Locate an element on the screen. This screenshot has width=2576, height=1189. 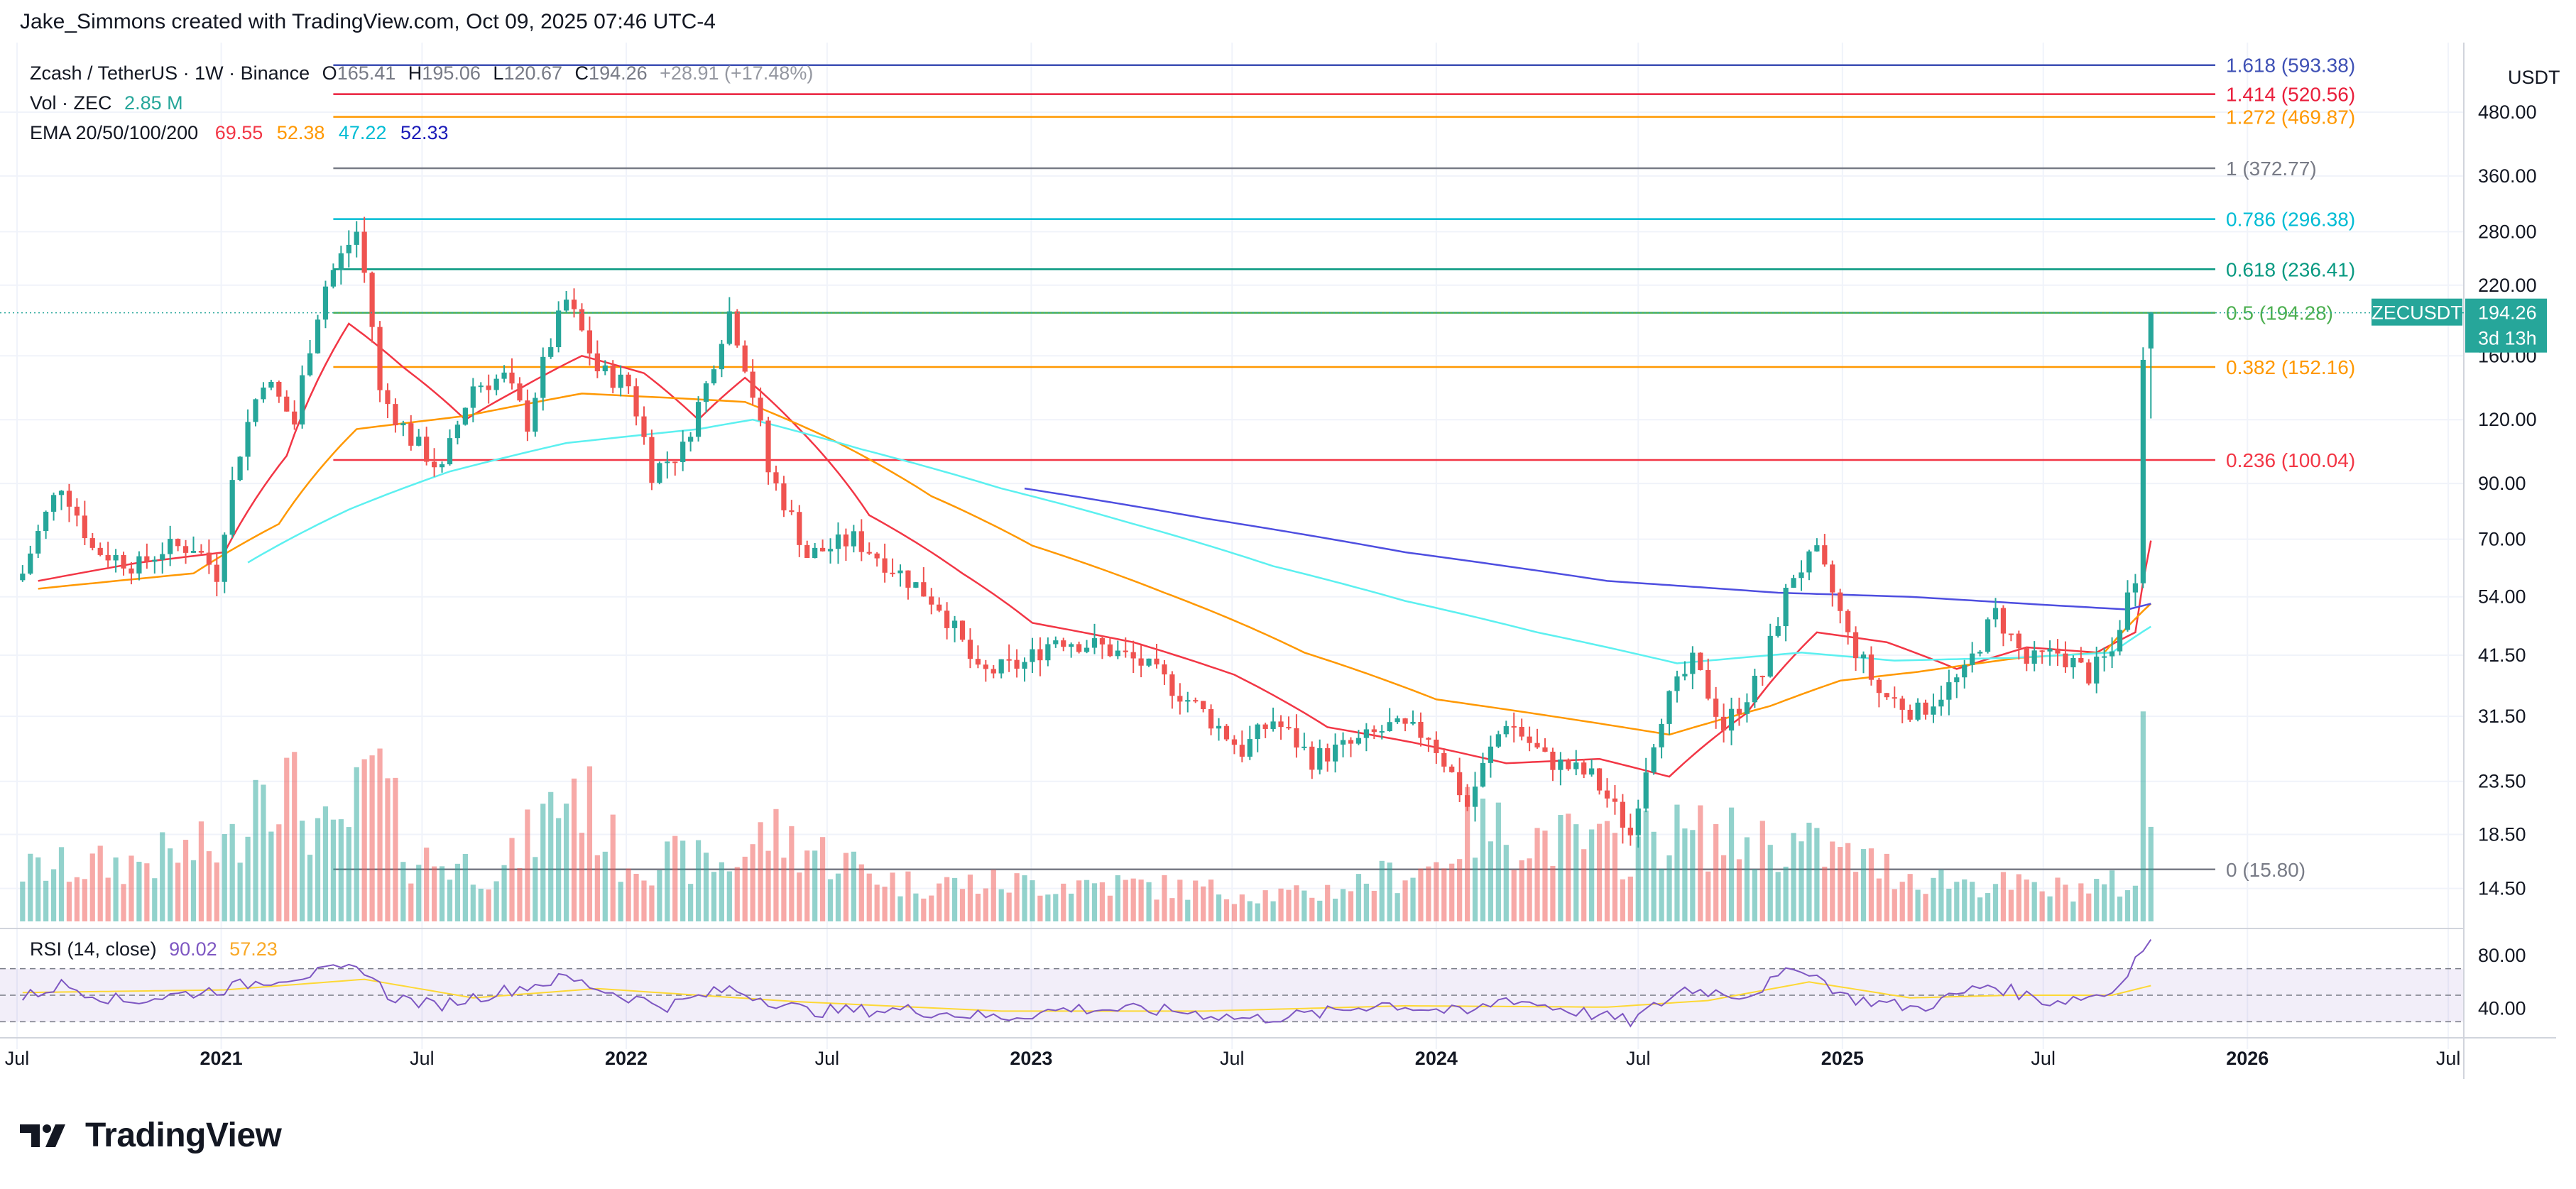
time-tick-label: 2022 is located at coordinates (626, 1058).